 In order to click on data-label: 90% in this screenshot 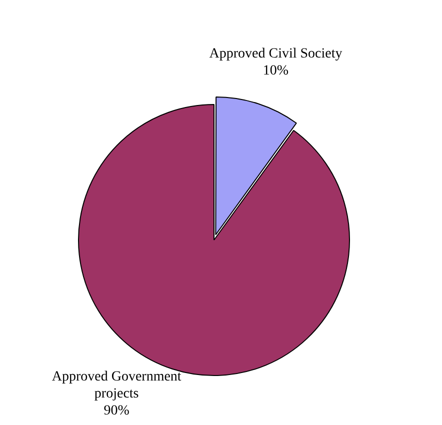, I will do `click(117, 411)`.